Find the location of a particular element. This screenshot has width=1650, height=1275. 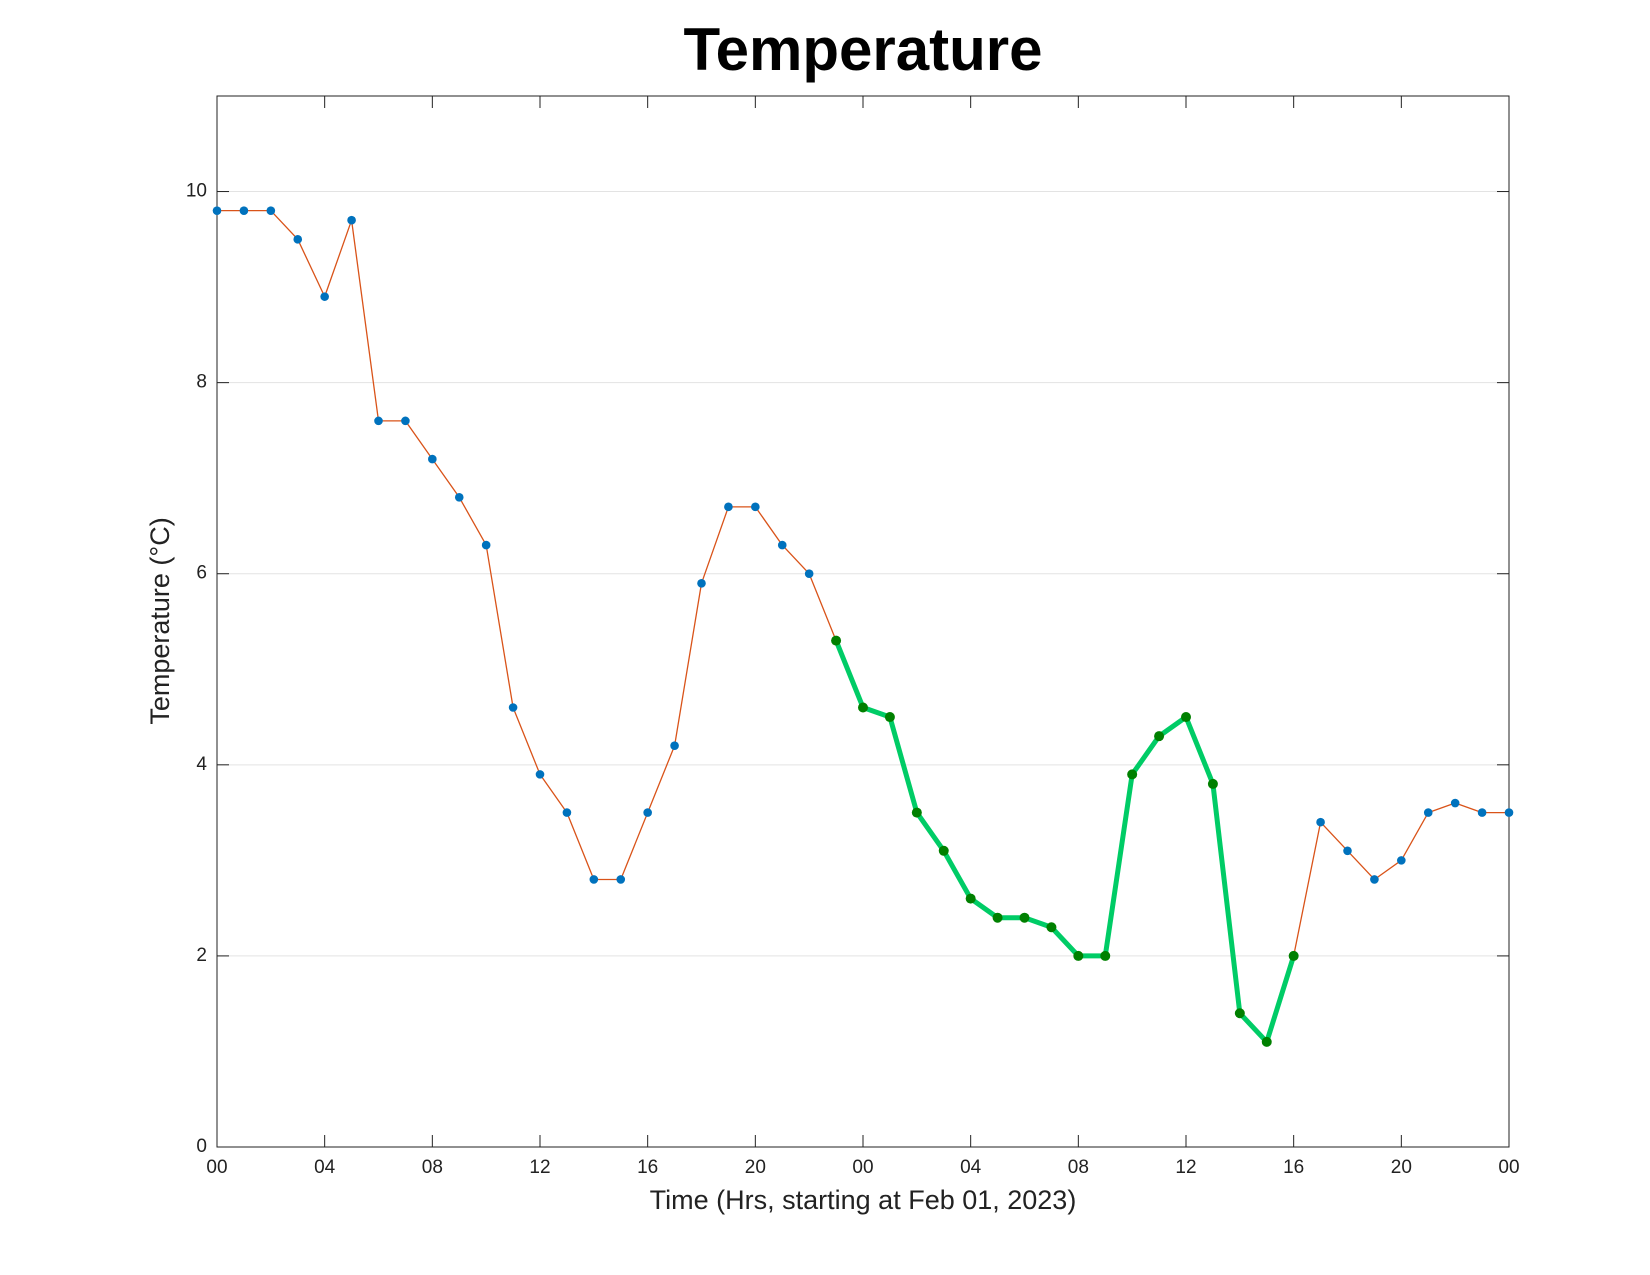

y-tick-label: 0 is located at coordinates (201, 1146).